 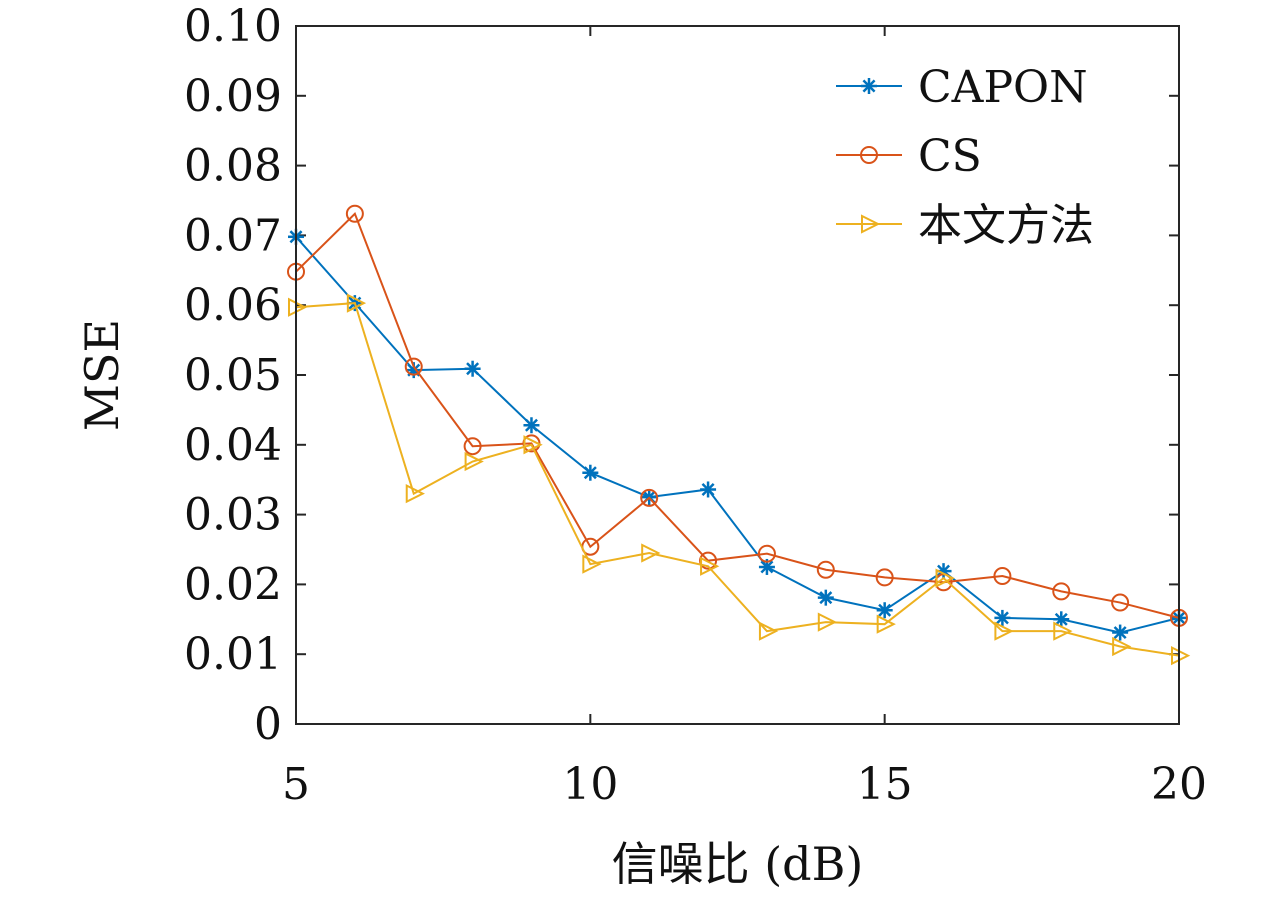 What do you see at coordinates (233, 445) in the screenshot?
I see `y-tick-label: 0.04` at bounding box center [233, 445].